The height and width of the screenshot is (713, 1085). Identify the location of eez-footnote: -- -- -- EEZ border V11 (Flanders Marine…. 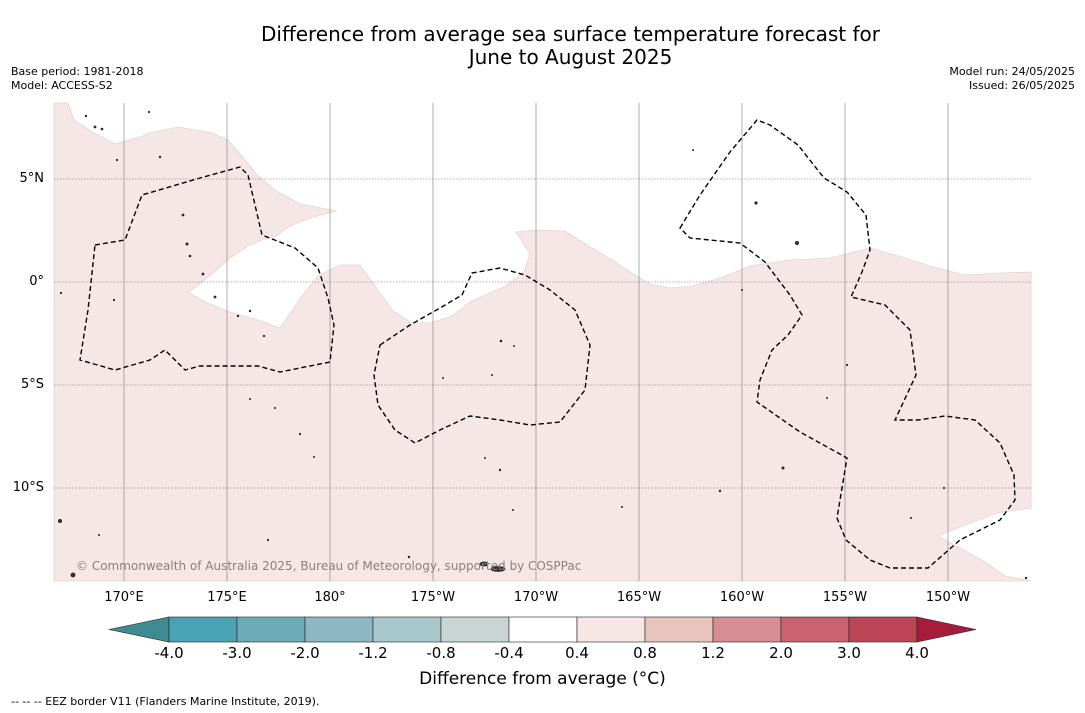
(165, 701).